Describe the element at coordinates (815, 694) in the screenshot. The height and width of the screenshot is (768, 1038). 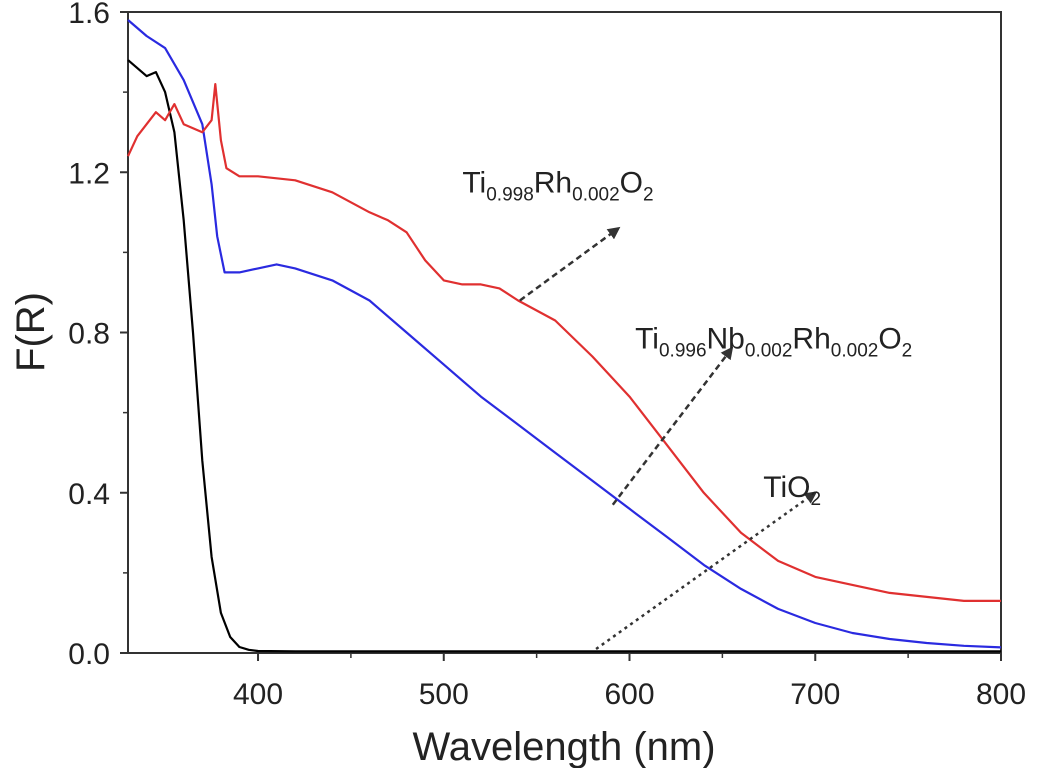
I see `x-tick-label: 700` at that location.